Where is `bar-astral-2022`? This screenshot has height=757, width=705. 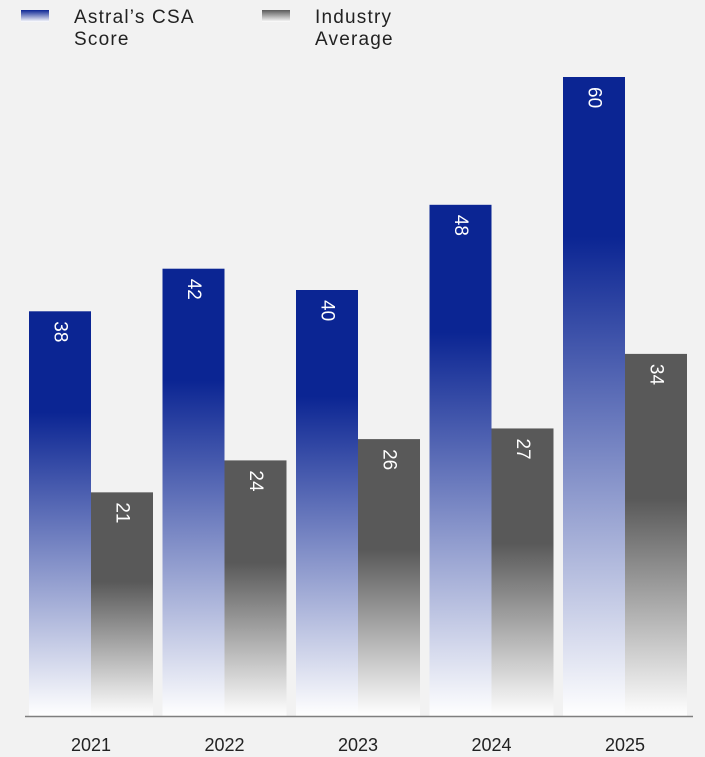
bar-astral-2022 is located at coordinates (193, 492).